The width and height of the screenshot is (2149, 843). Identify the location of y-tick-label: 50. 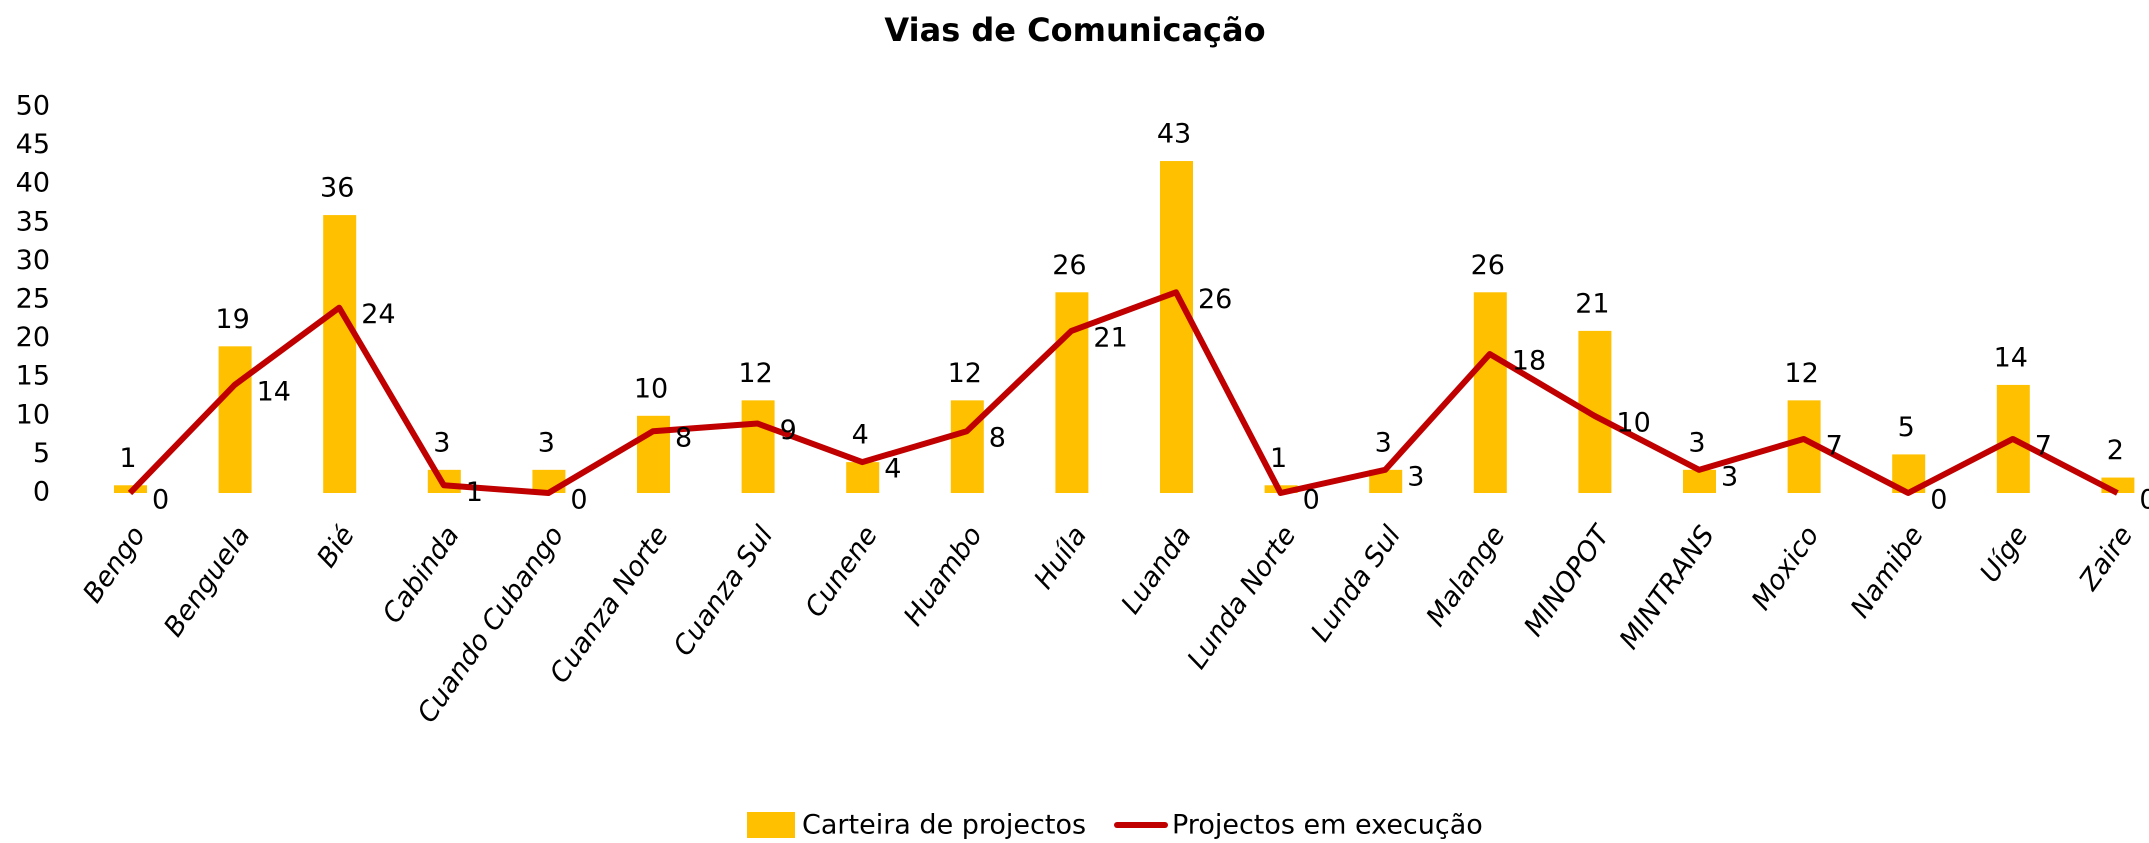
(33, 106).